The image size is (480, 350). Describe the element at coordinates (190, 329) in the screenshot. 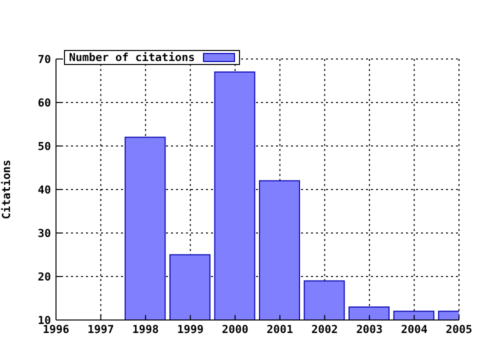

I see `x-tick-label: 1999` at that location.